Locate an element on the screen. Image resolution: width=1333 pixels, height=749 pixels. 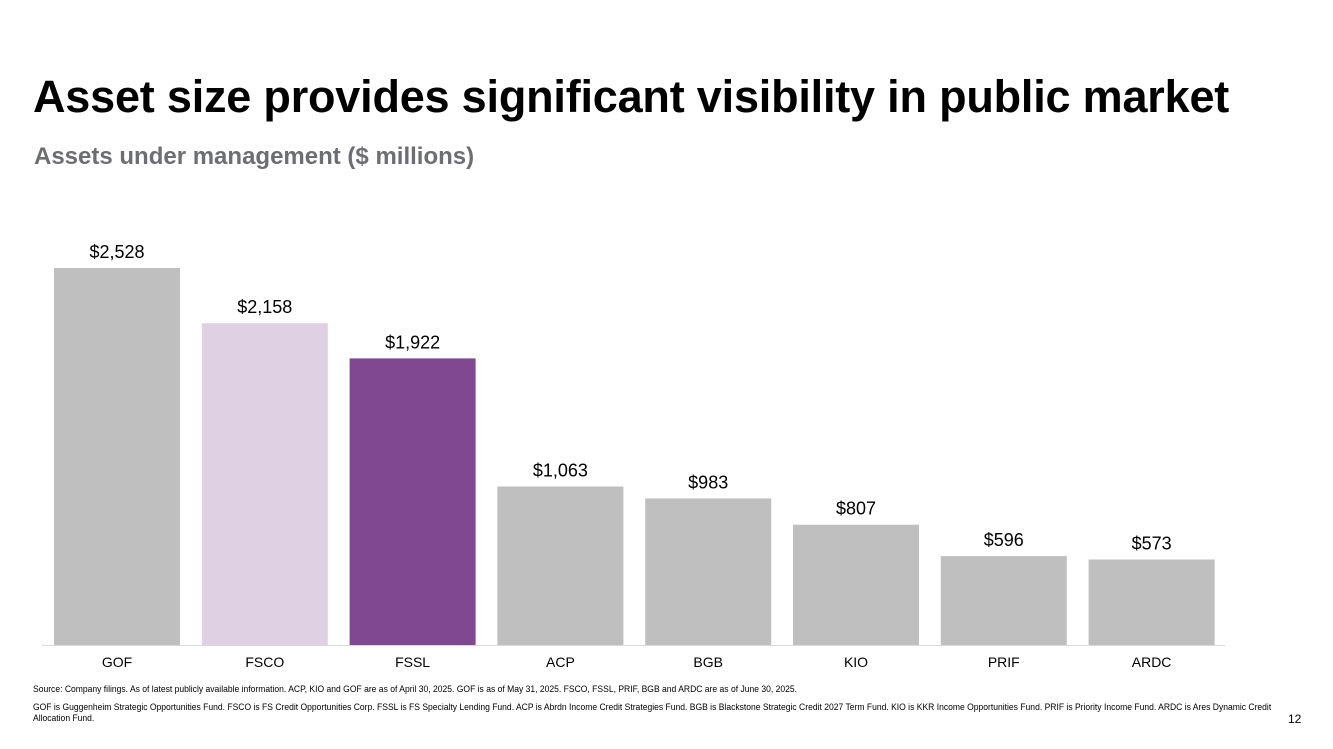
x-tick-label-fsco: FSCO is located at coordinates (264, 662).